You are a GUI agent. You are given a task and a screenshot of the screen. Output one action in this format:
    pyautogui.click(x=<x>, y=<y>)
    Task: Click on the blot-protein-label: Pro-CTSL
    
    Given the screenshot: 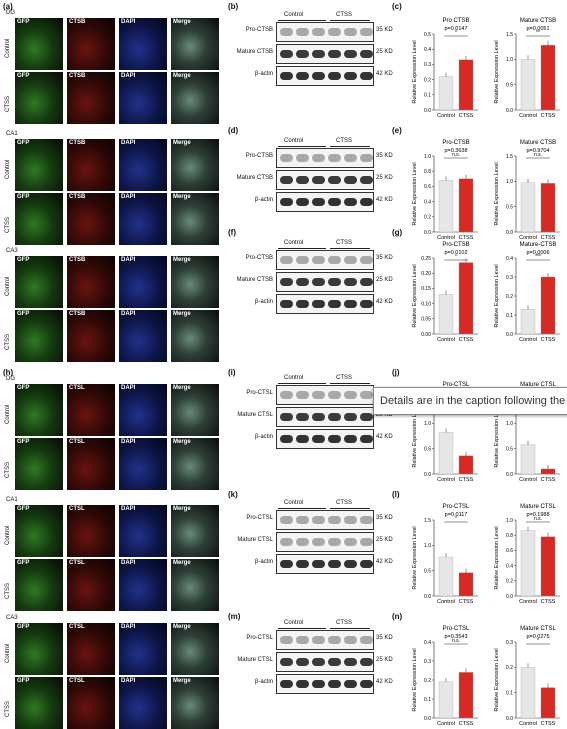 What is the action you would take?
    pyautogui.click(x=259, y=518)
    